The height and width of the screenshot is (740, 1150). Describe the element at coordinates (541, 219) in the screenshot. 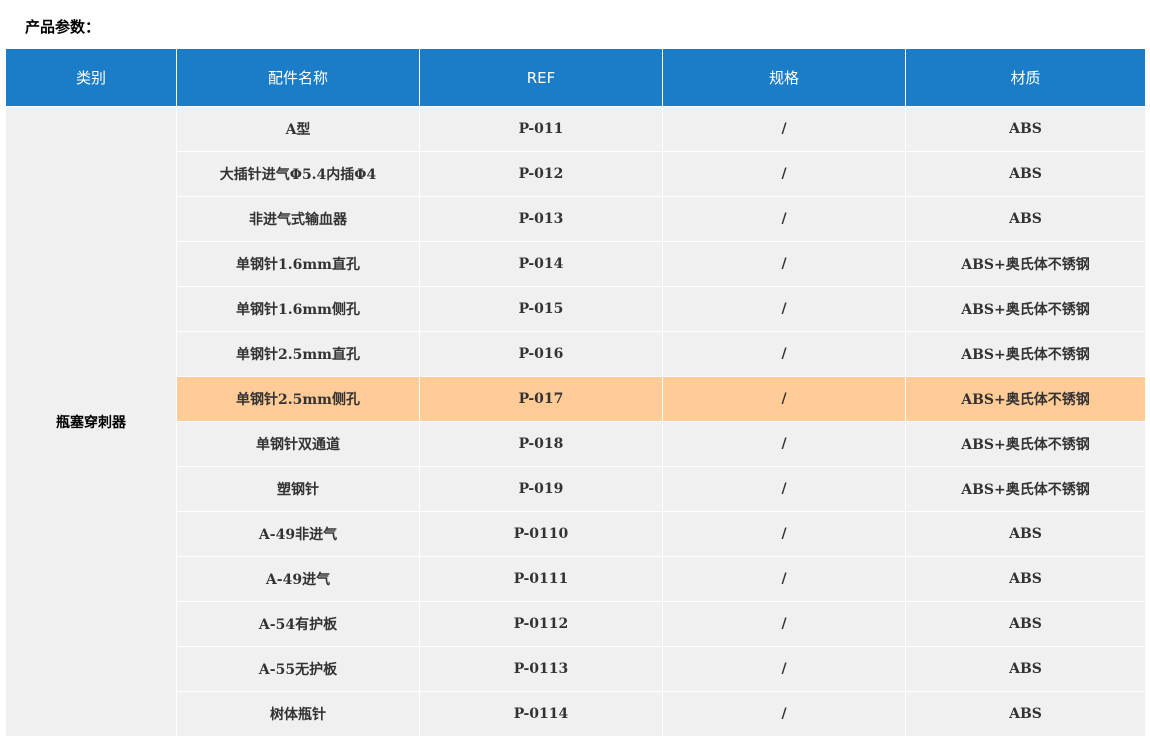

I see `ref-cell: P-013` at that location.